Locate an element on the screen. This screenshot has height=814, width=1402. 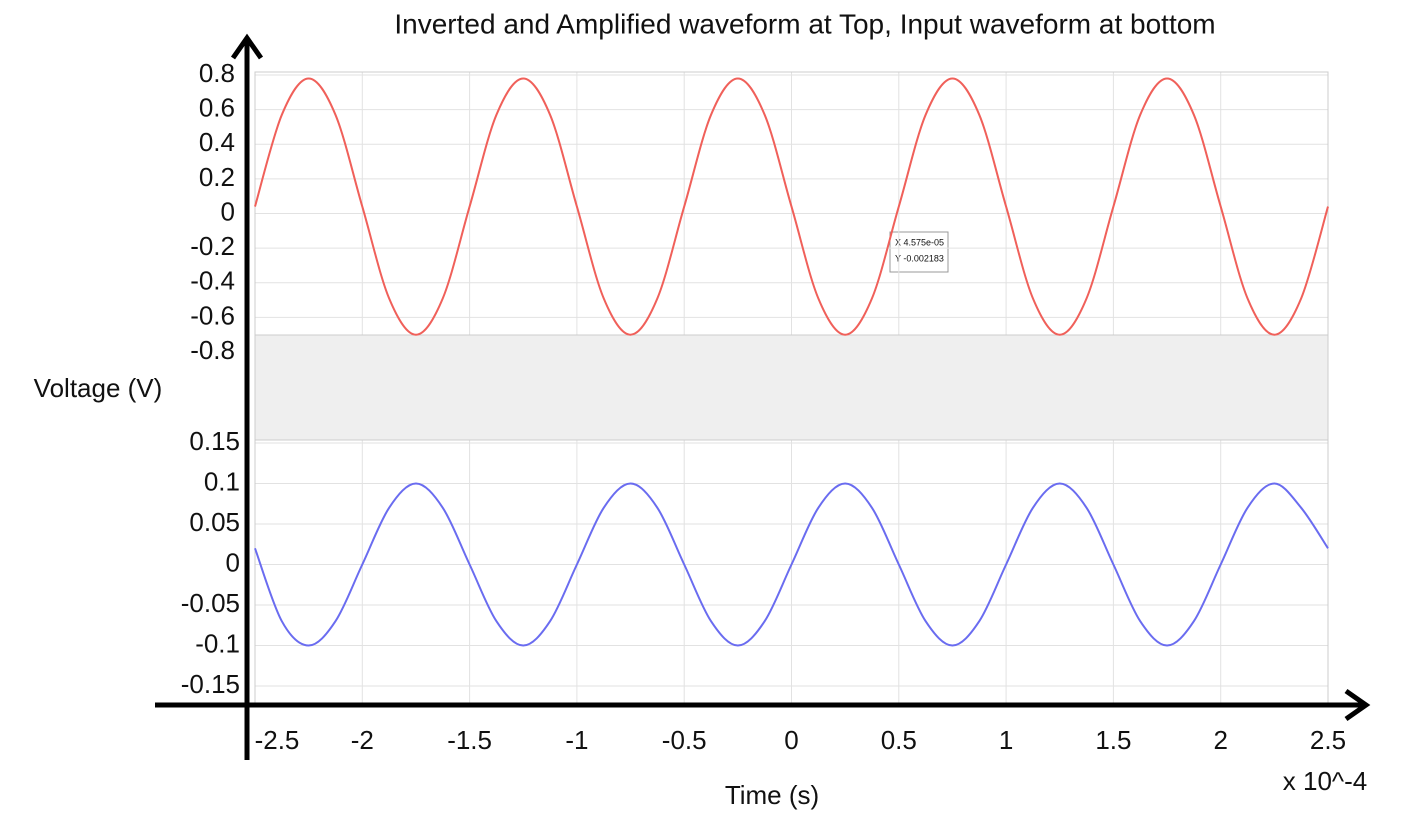
y-tick-label: 0.2 is located at coordinates (217, 177).